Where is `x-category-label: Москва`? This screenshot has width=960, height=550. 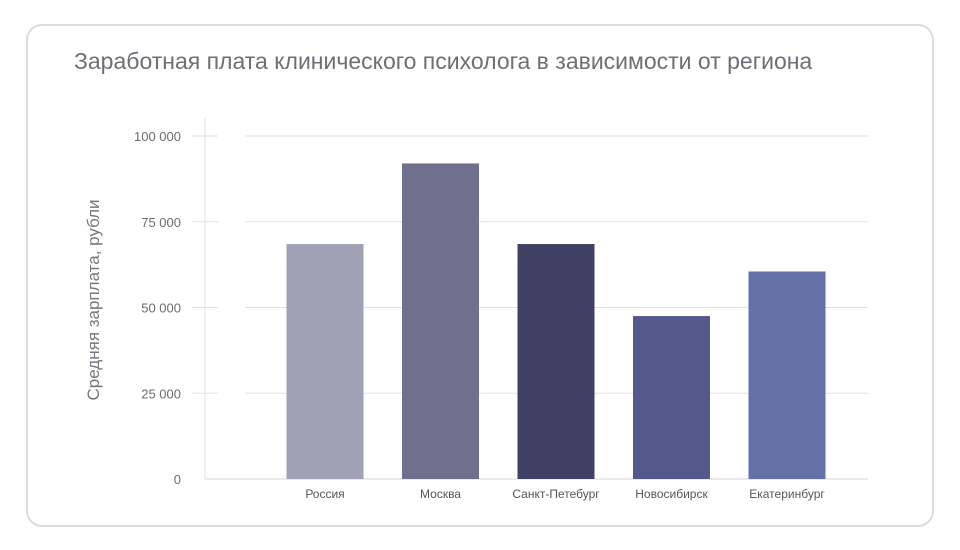
x-category-label: Москва is located at coordinates (440, 494).